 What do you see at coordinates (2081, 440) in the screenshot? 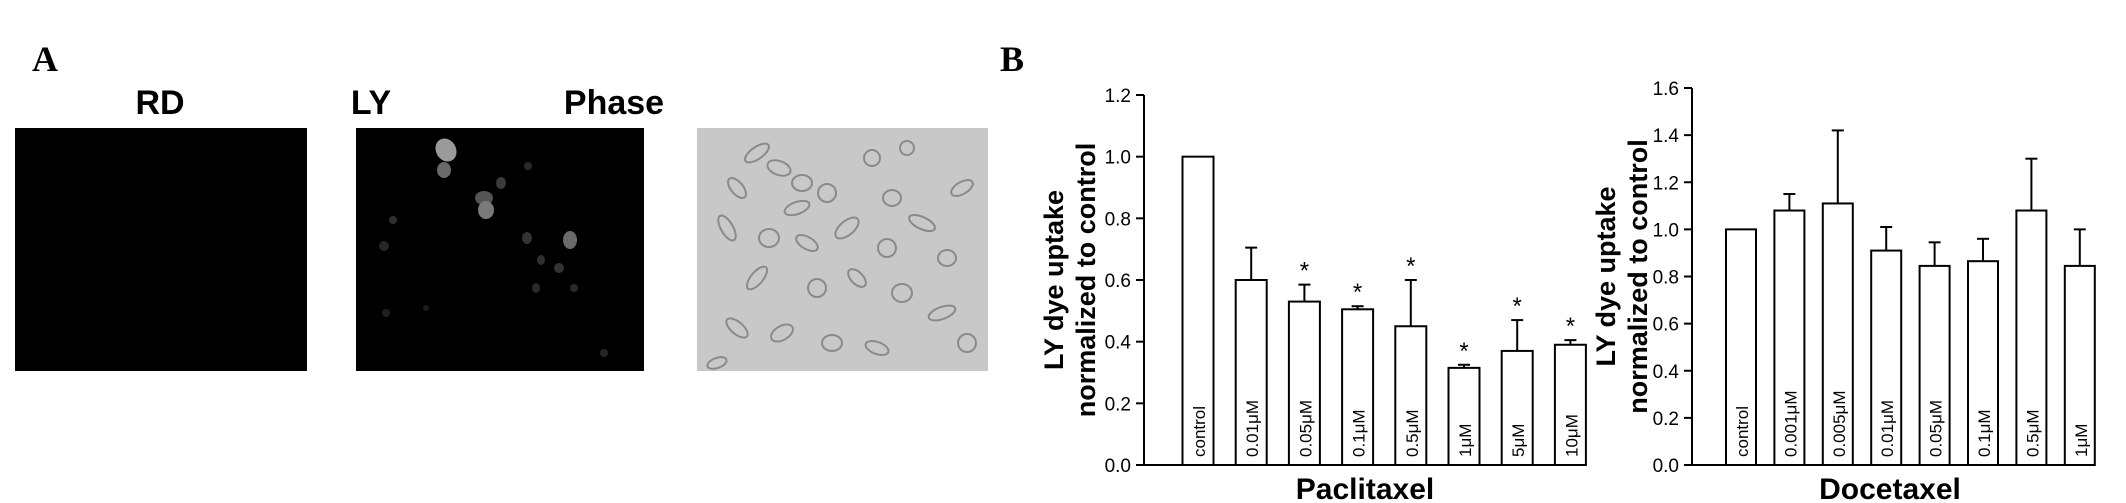
I see `chart2-category-label: 1μM` at bounding box center [2081, 440].